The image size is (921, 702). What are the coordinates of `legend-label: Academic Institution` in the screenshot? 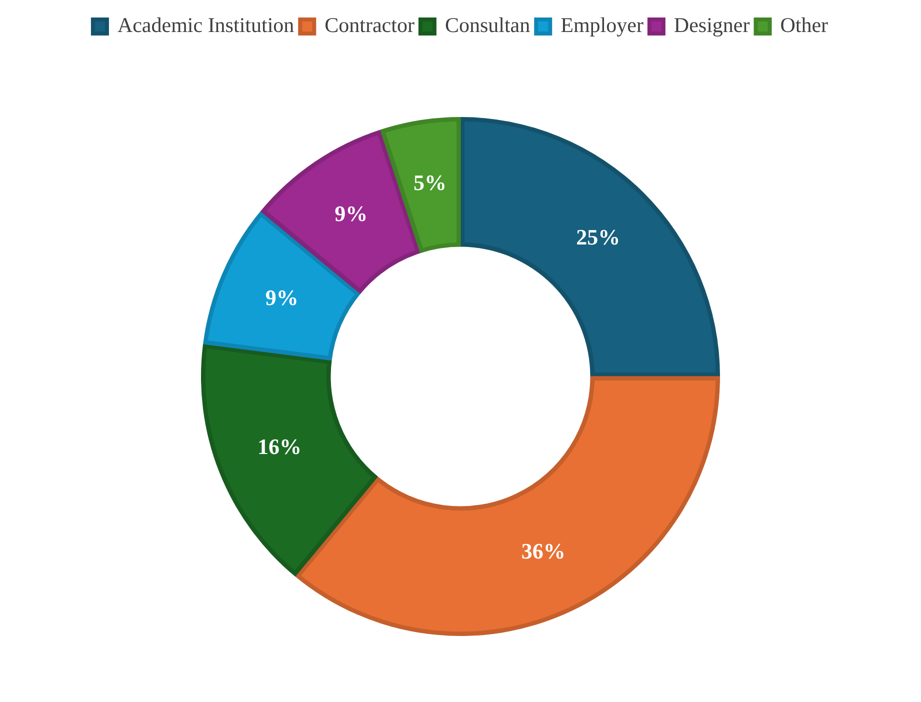 It's located at (206, 25).